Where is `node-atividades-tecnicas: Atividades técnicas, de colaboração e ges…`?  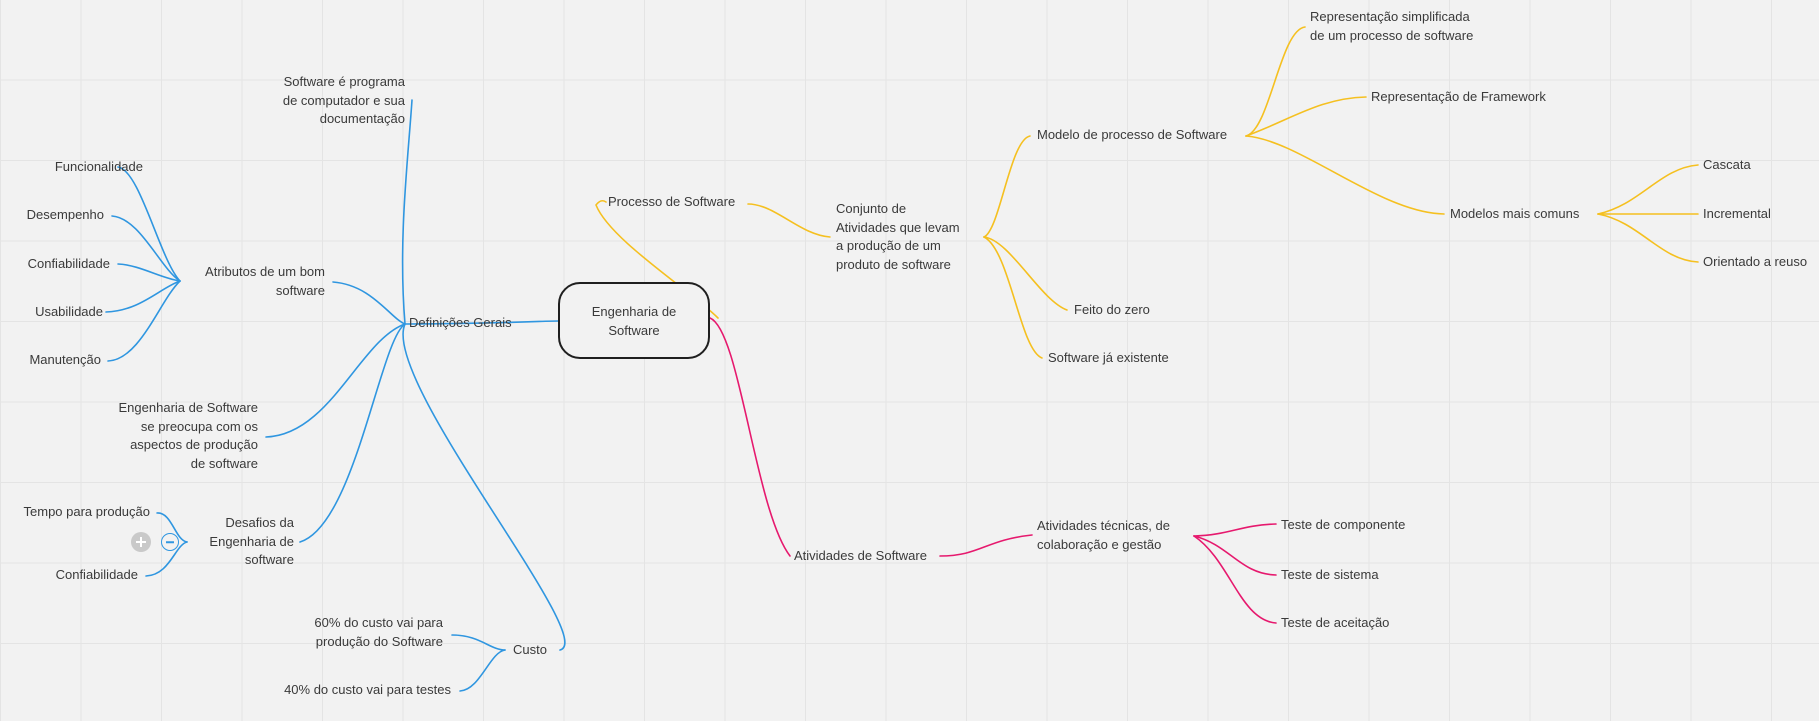
node-atividades-tecnicas: Atividades técnicas, de colaboração e ges… is located at coordinates (1103, 535).